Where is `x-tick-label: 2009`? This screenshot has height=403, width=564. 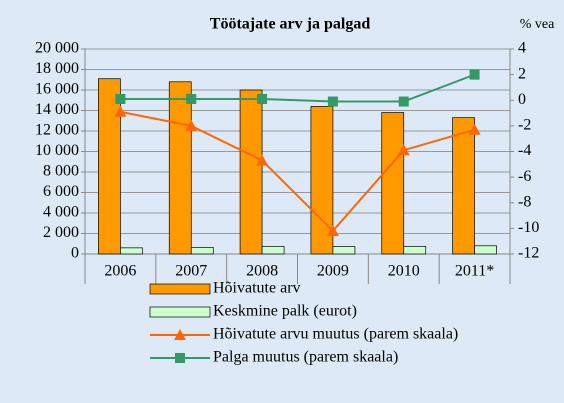
x-tick-label: 2009 is located at coordinates (333, 271).